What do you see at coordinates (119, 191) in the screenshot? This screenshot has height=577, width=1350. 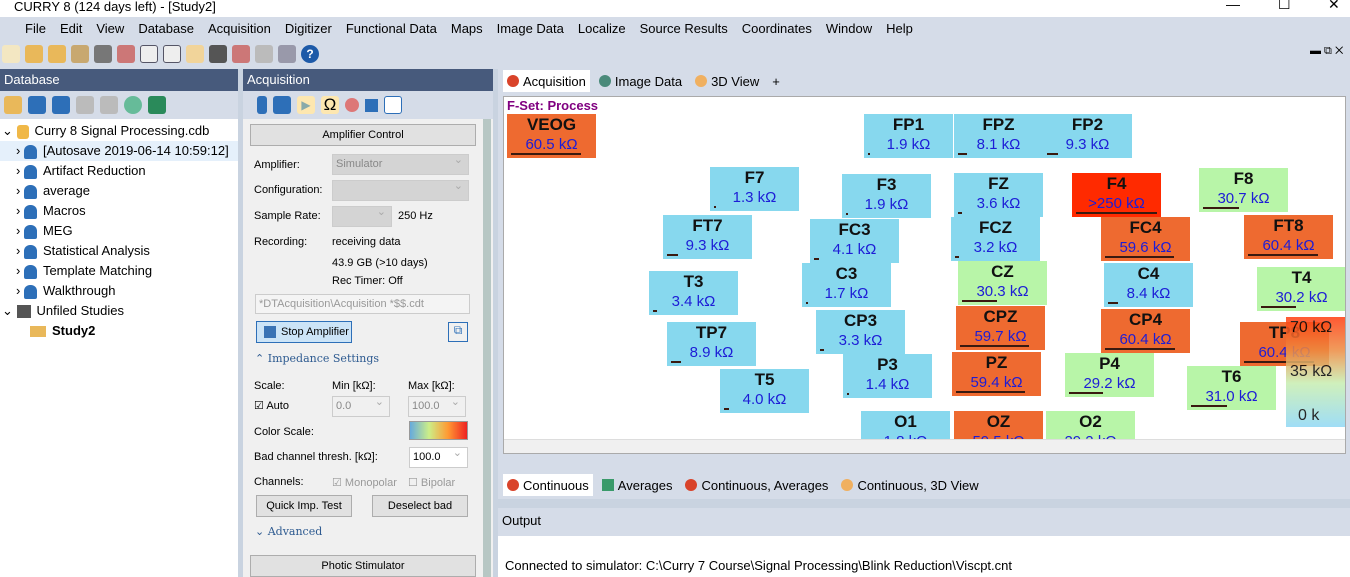 I see `tree-item: › average` at bounding box center [119, 191].